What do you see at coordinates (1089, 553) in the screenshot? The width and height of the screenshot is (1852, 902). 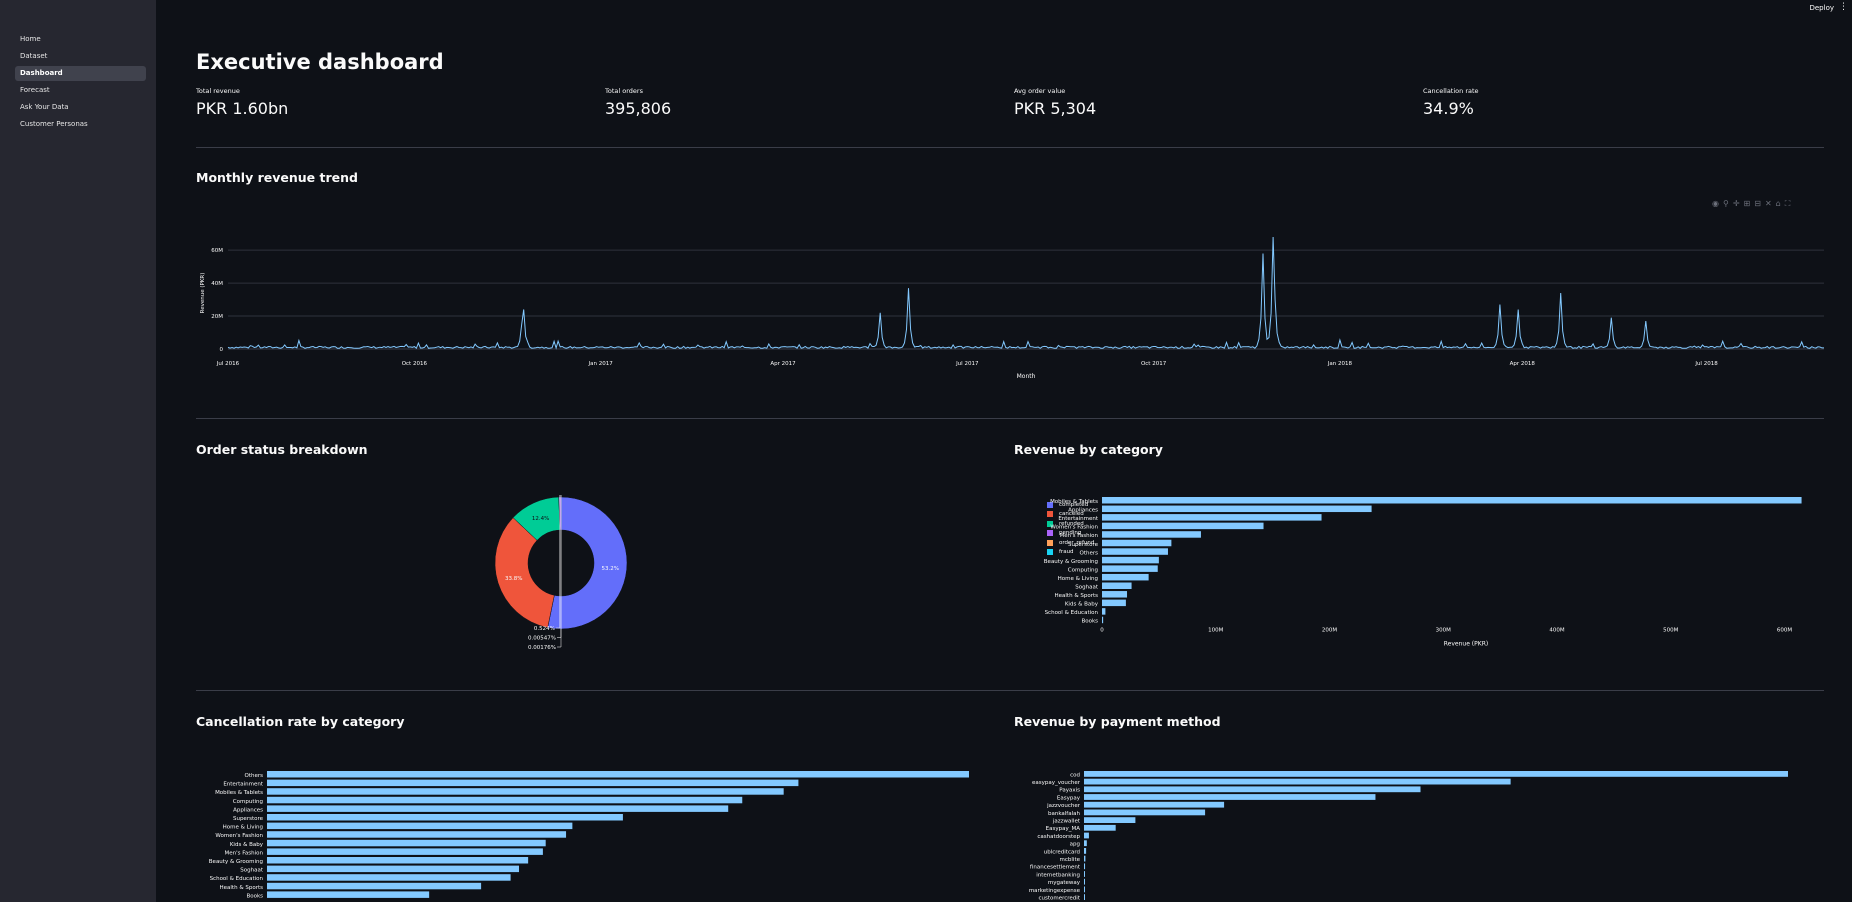 I see `category-label: Others` at bounding box center [1089, 553].